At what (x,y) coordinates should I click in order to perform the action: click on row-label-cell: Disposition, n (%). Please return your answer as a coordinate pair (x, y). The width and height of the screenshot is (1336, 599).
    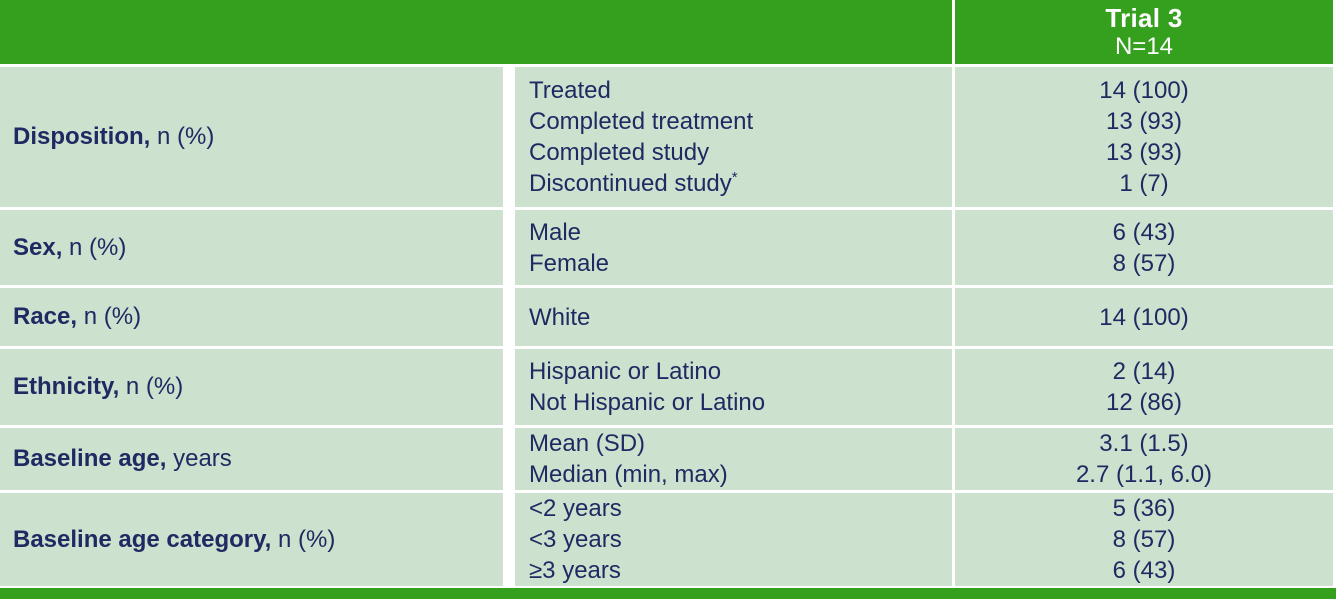
    Looking at the image, I should click on (257, 135).